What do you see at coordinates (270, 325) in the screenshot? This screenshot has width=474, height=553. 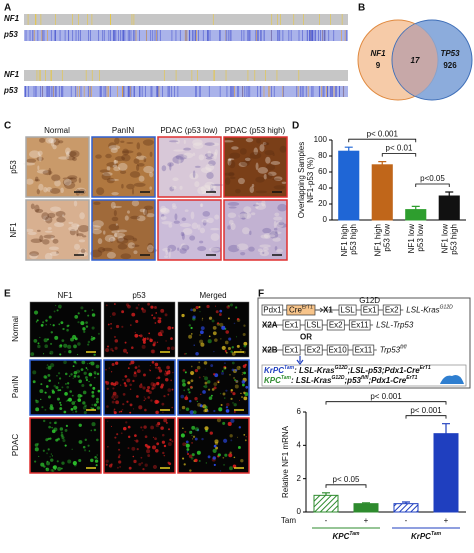 I see `cross-label: X2A` at bounding box center [270, 325].